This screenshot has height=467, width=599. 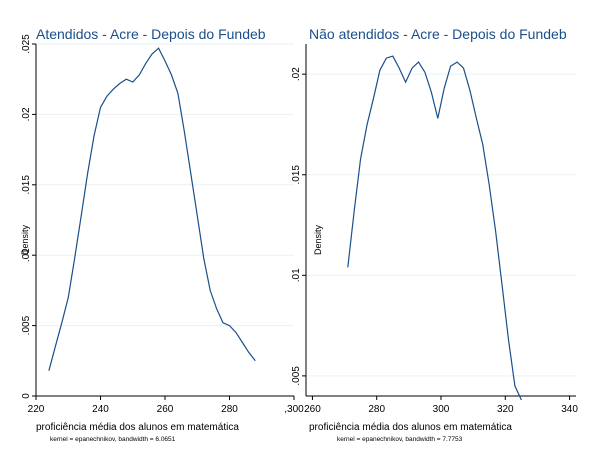 What do you see at coordinates (569, 409) in the screenshot?
I see `x-tick-label: 340` at bounding box center [569, 409].